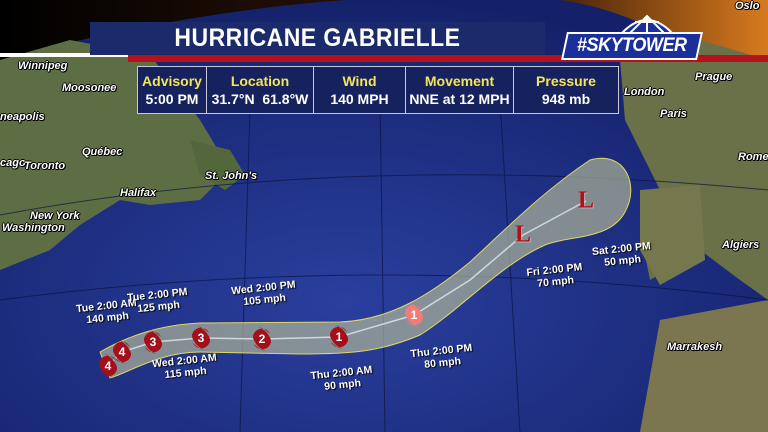 The width and height of the screenshot is (768, 432). What do you see at coordinates (172, 90) in the screenshot?
I see `advisory-cell: Advisory 5:00 PM` at bounding box center [172, 90].